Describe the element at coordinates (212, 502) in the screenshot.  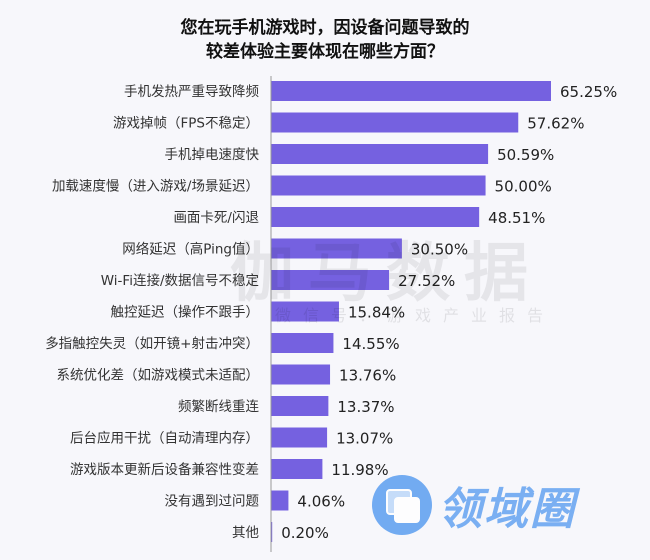
I see `category-label: 没有遇到过问题` at that location.